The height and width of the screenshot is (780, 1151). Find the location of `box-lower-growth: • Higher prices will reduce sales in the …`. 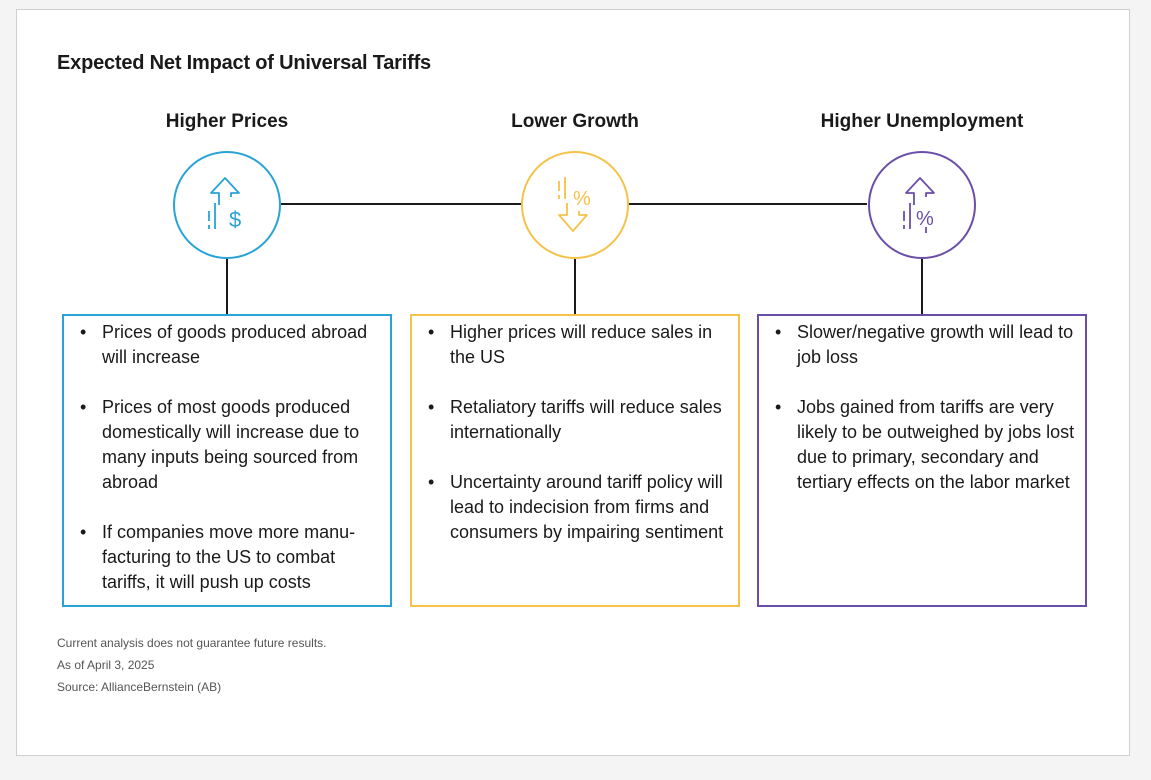

box-lower-growth: • Higher prices will reduce sales in the … is located at coordinates (575, 460).